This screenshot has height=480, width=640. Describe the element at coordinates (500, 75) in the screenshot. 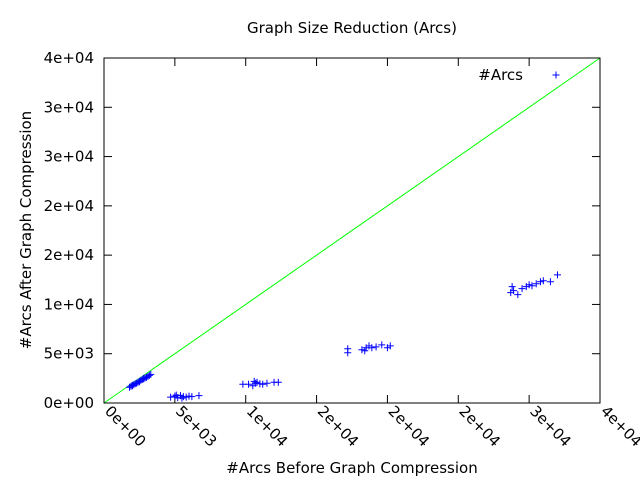

I see `legend-label: #Arcs` at that location.